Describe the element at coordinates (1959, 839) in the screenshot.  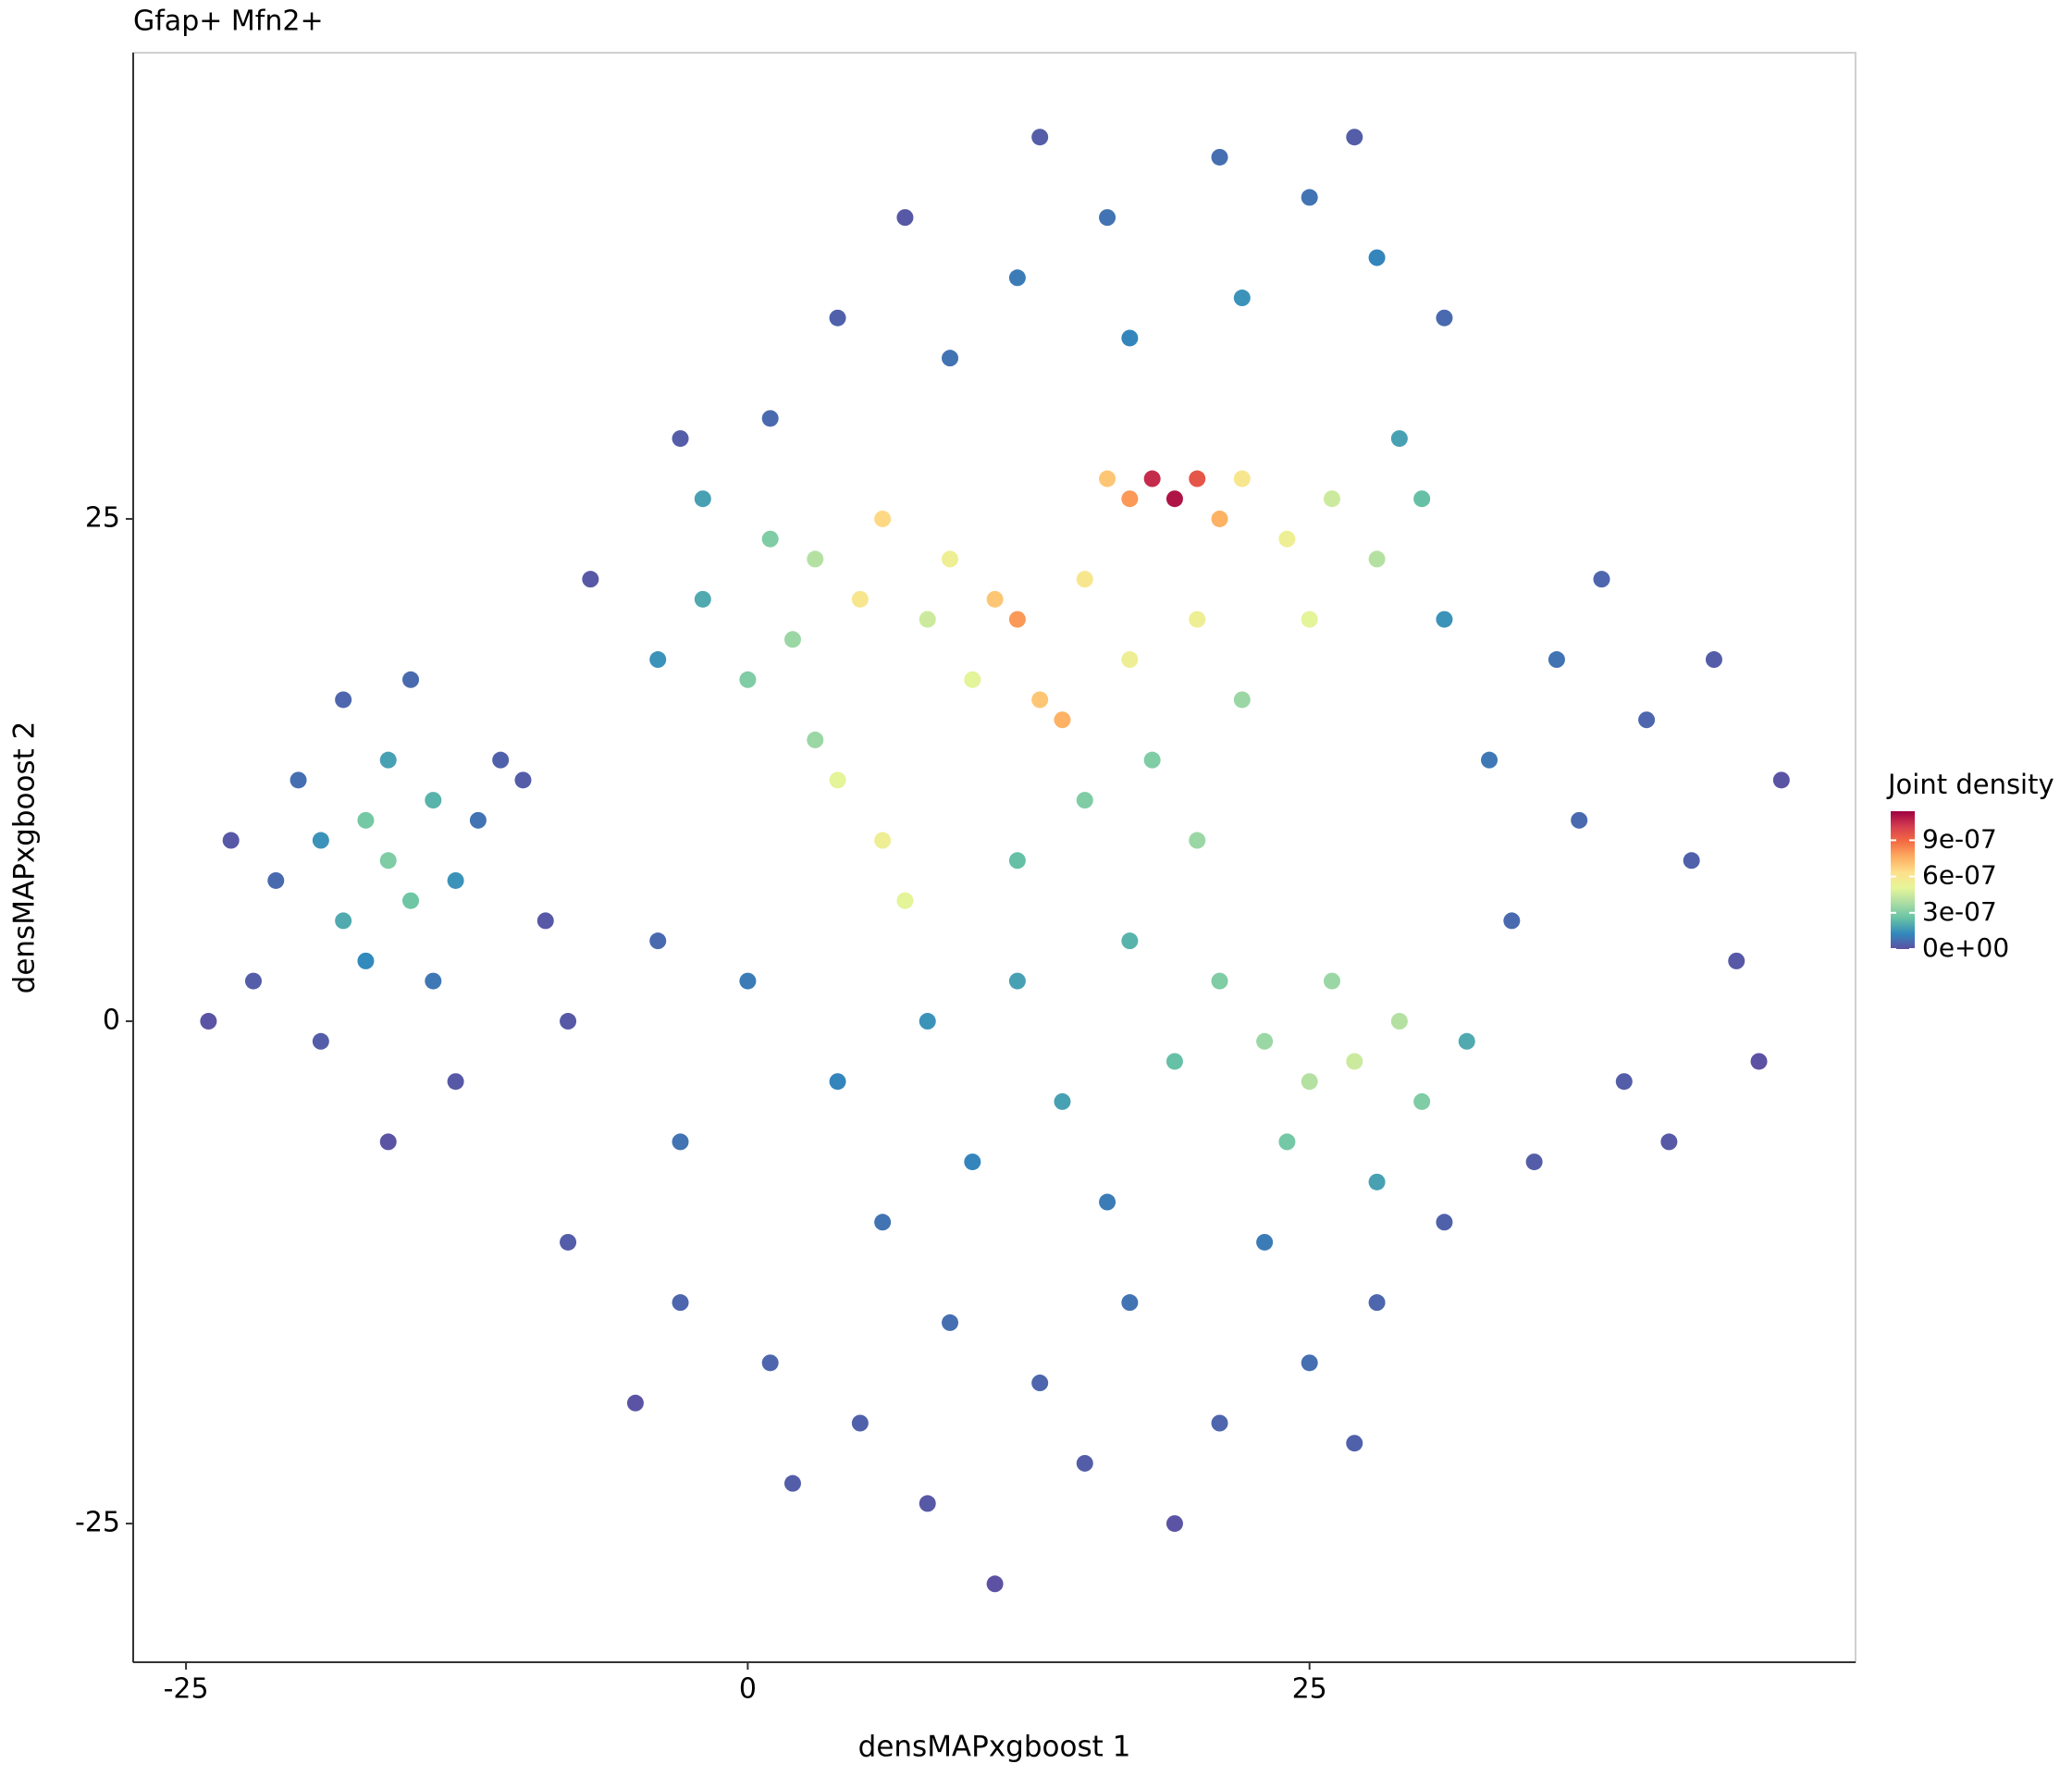
I see `colorbar-tick-label: 9e-07` at that location.